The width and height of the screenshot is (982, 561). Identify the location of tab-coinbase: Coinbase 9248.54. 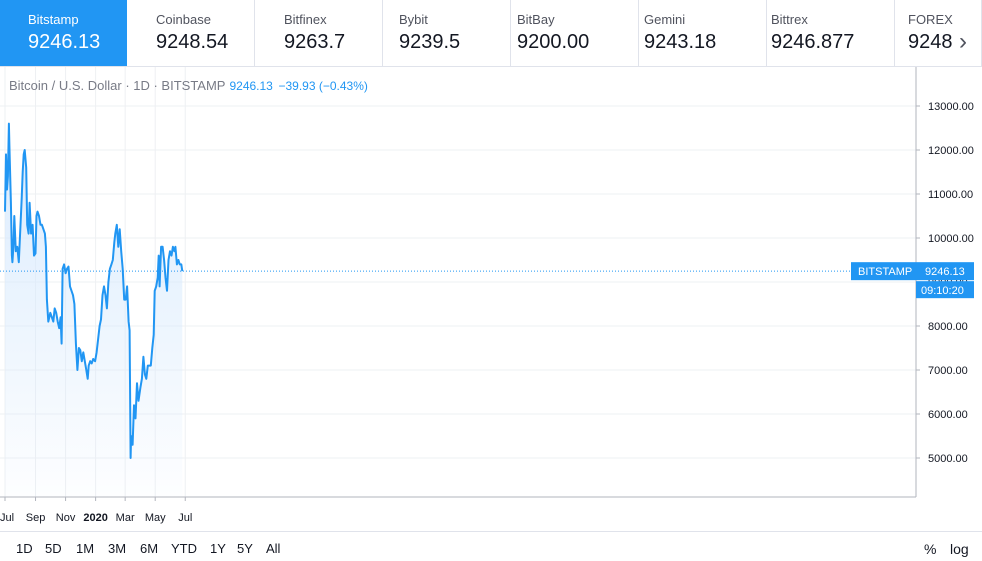
(191, 33).